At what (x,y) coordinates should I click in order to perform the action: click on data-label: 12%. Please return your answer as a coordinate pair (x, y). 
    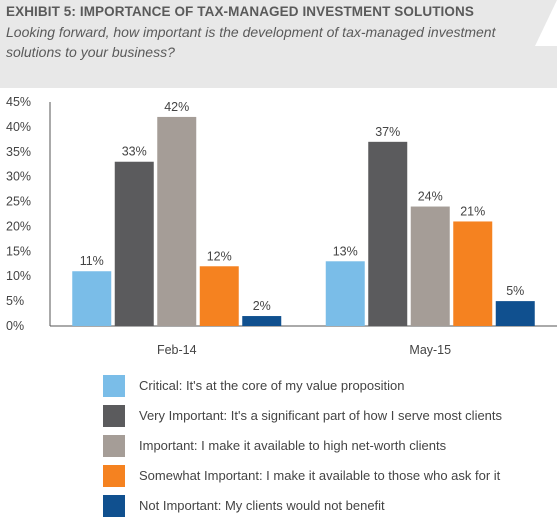
    Looking at the image, I should click on (219, 256).